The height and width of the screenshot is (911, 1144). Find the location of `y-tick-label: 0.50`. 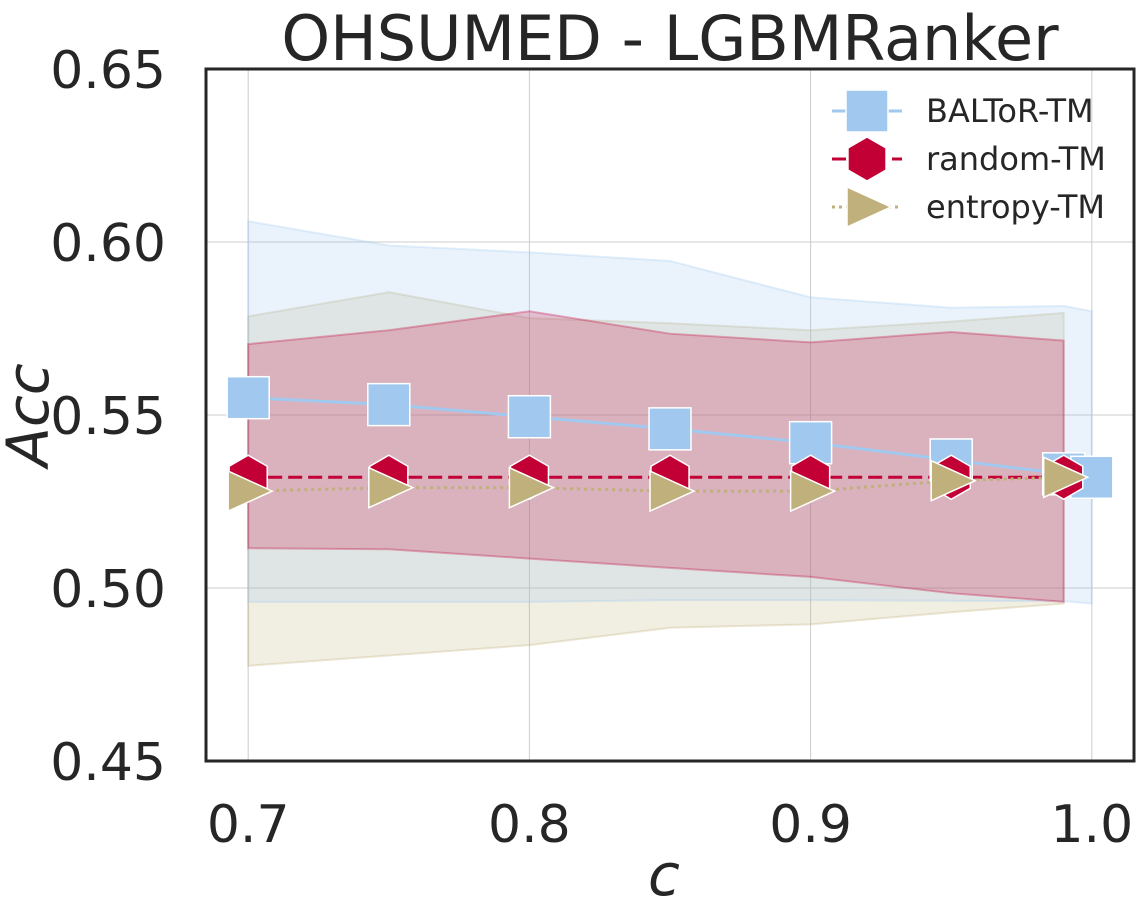

y-tick-label: 0.50 is located at coordinates (108, 590).